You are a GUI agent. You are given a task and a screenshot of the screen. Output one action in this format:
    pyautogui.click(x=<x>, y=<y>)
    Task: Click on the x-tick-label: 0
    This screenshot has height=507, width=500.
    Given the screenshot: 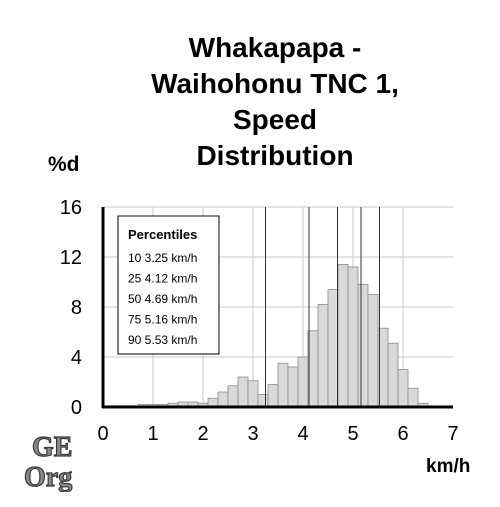 What is the action you would take?
    pyautogui.click(x=102, y=434)
    